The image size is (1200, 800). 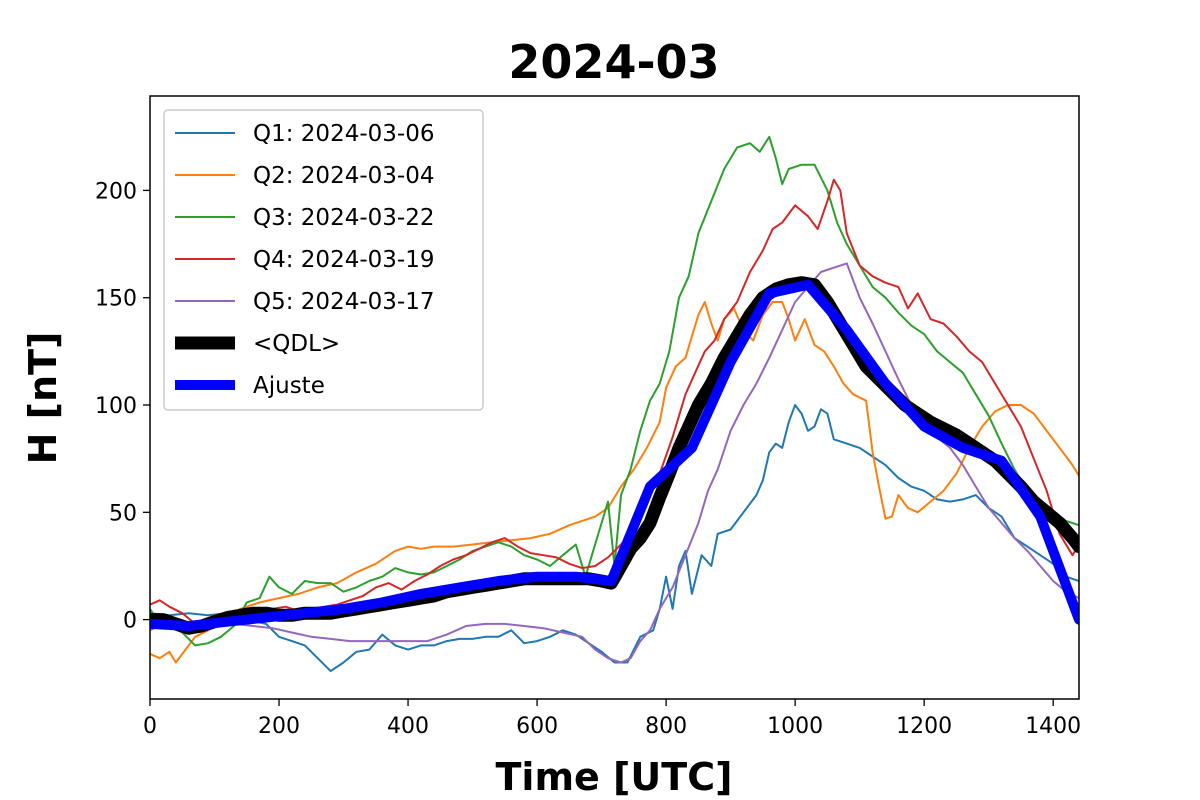 What do you see at coordinates (123, 513) in the screenshot?
I see `y-tick-label: 50` at bounding box center [123, 513].